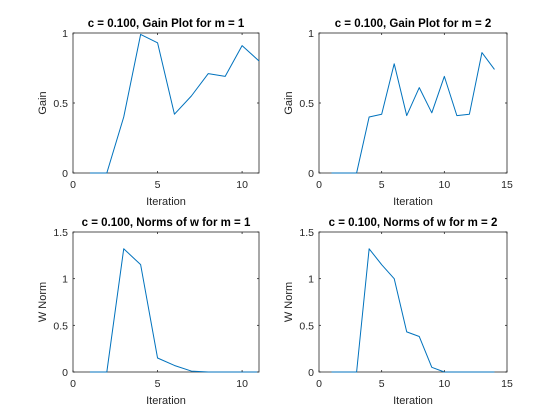 The image size is (560, 420). I want to click on chart-title: c = 0.100, Gain Plot for m = 2, so click(413, 24).